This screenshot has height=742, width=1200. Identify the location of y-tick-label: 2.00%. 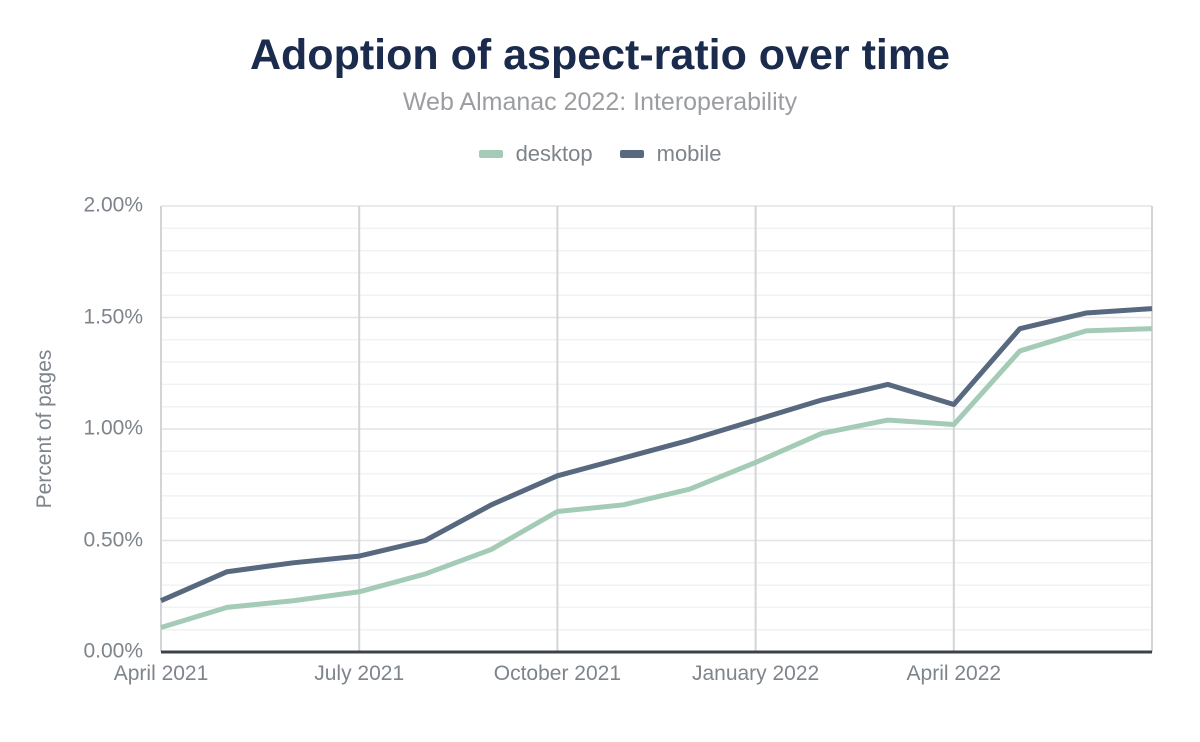
(113, 205).